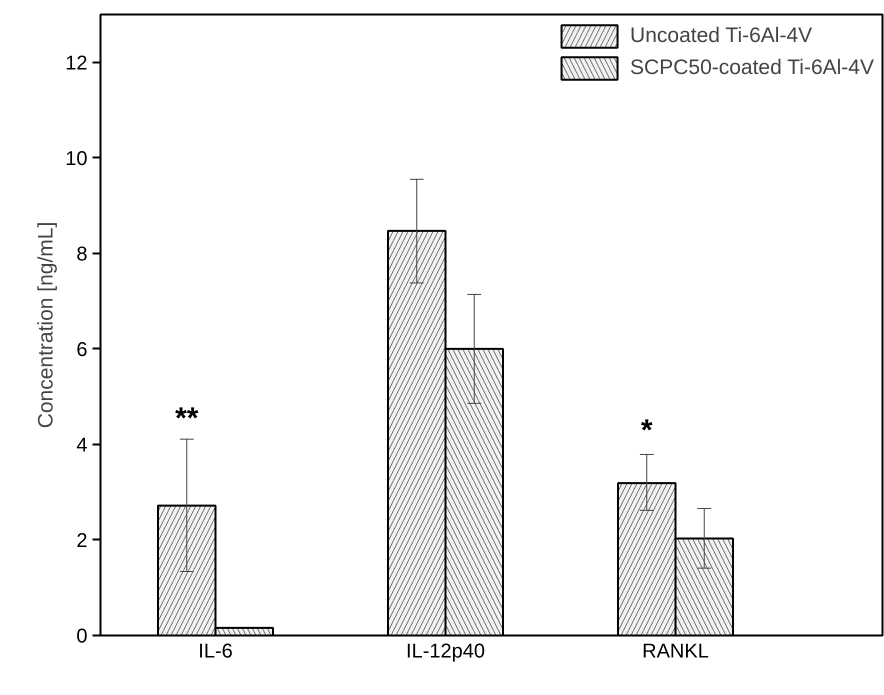  Describe the element at coordinates (46, 325) in the screenshot. I see `y-axis-title: Concentration [ng/mL]` at that location.